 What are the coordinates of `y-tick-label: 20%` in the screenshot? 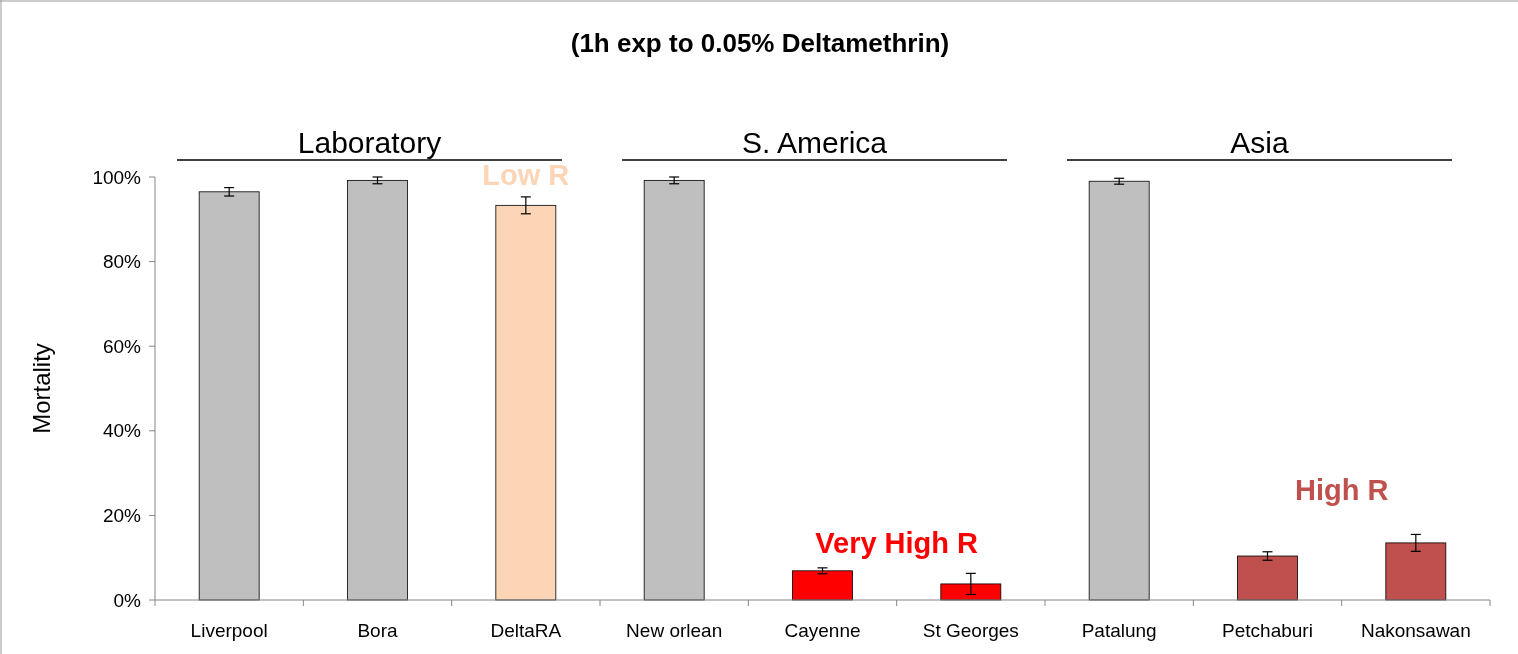 It's located at (122, 516).